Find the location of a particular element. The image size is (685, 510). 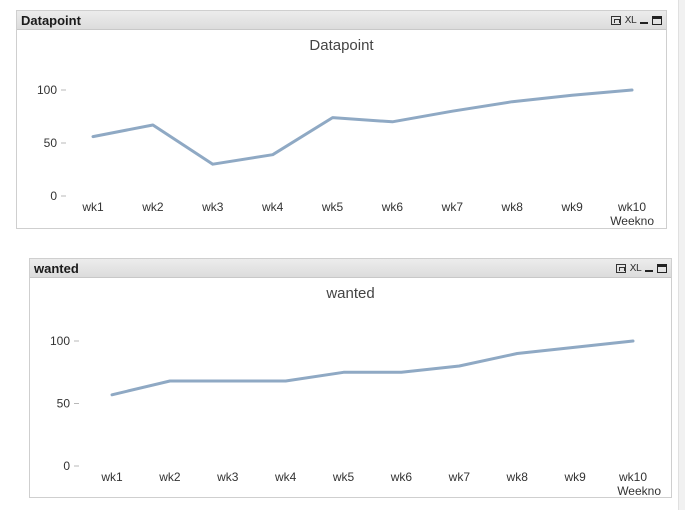

panel-caption-bar: wanted XL is located at coordinates (350, 268).